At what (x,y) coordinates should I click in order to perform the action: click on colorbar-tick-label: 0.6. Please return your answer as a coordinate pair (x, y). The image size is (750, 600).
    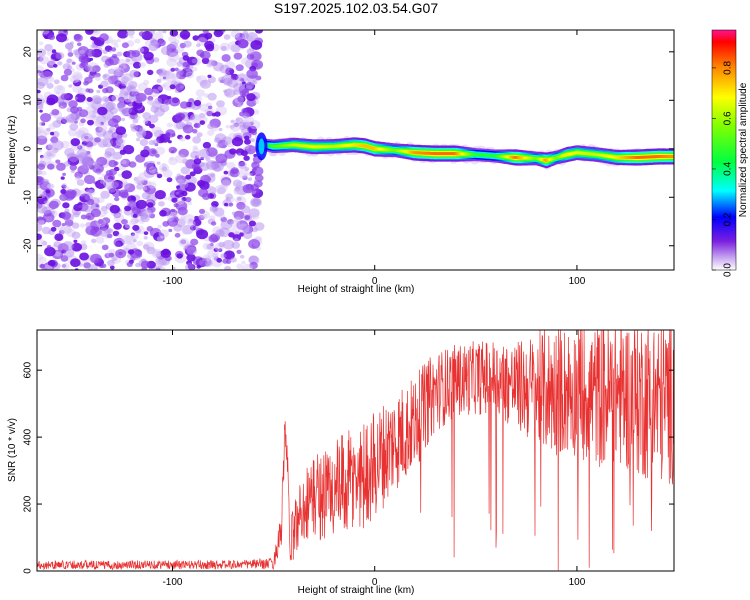
    Looking at the image, I should click on (728, 118).